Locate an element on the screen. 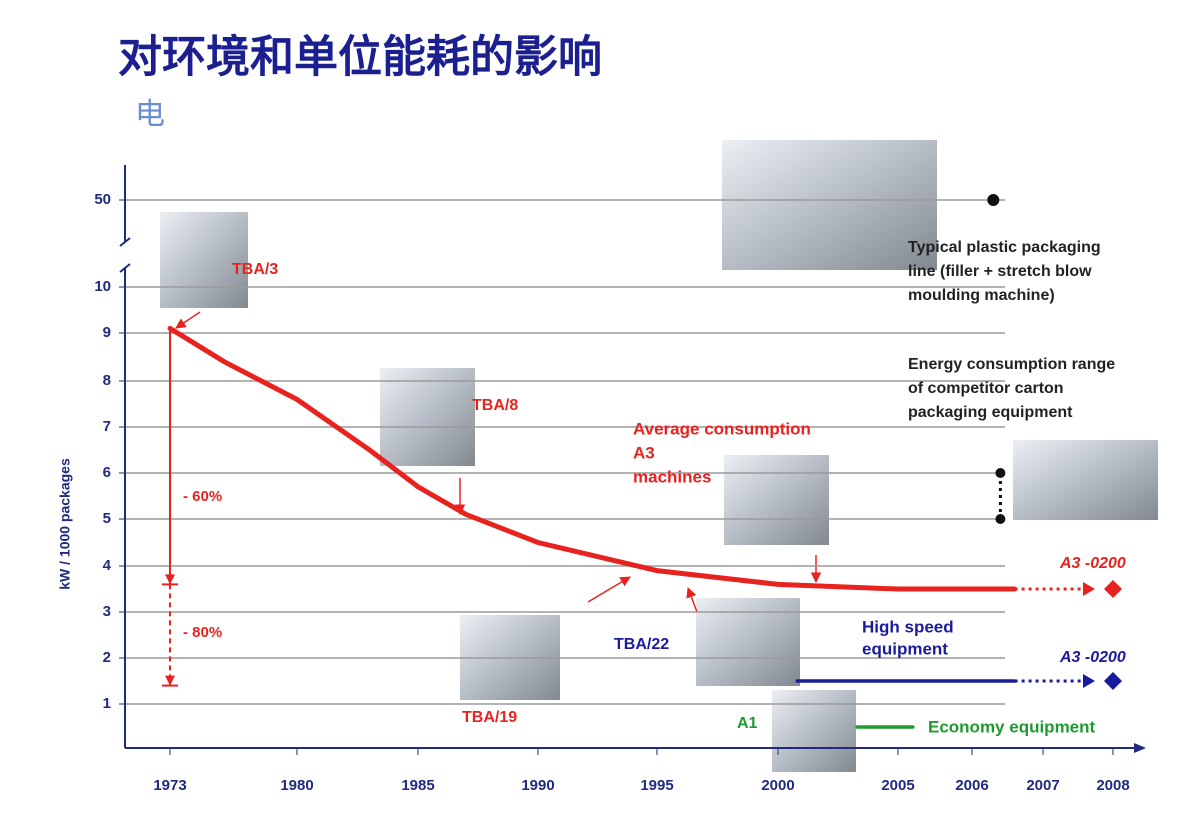 This screenshot has height=835, width=1185. range-label: Energy consumption range is located at coordinates (1011, 364).